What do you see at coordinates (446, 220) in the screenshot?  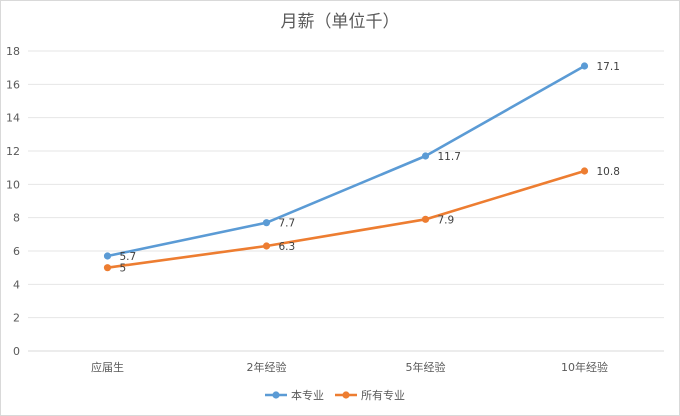 I see `data-label: 7.9` at bounding box center [446, 220].